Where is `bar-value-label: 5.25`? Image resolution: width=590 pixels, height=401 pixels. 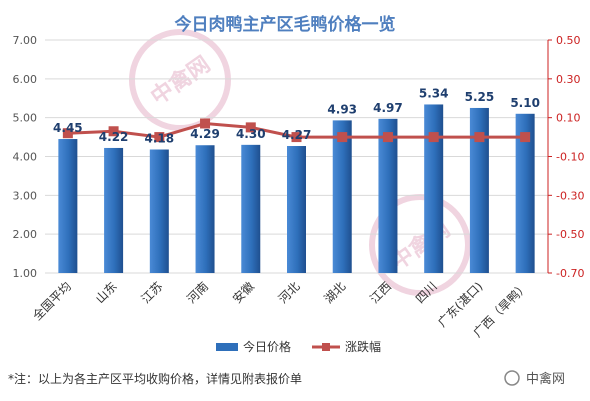
bar-value-label: 5.25 is located at coordinates (480, 97).